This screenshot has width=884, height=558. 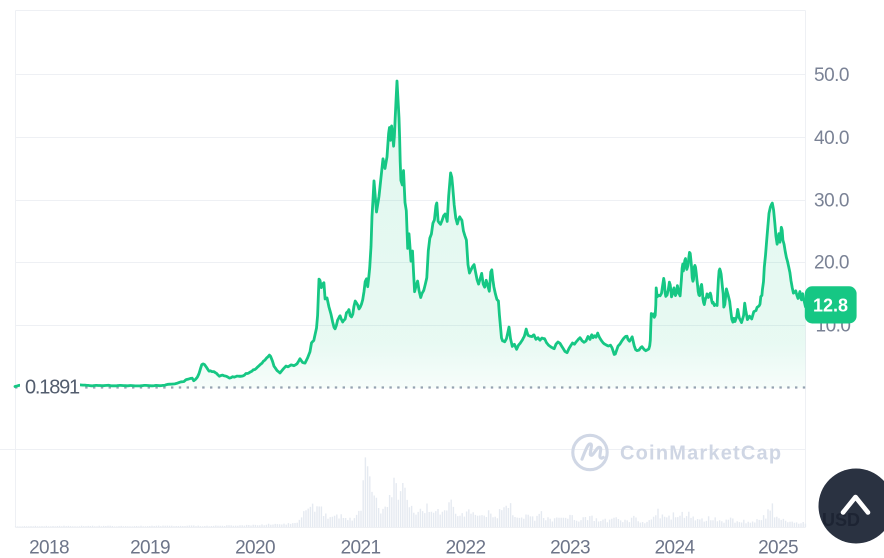 I want to click on svg-text: 2023, so click(x=570, y=548).